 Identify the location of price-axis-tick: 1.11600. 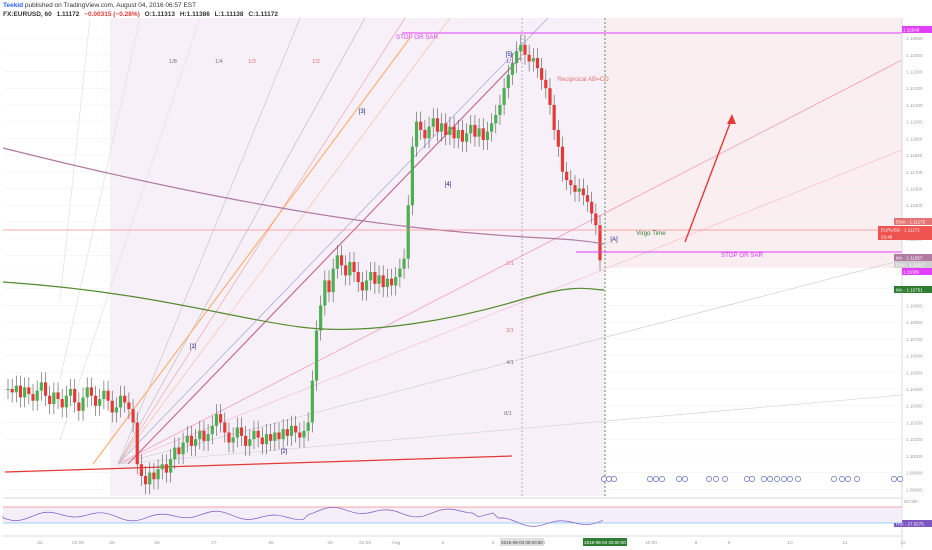
(914, 188).